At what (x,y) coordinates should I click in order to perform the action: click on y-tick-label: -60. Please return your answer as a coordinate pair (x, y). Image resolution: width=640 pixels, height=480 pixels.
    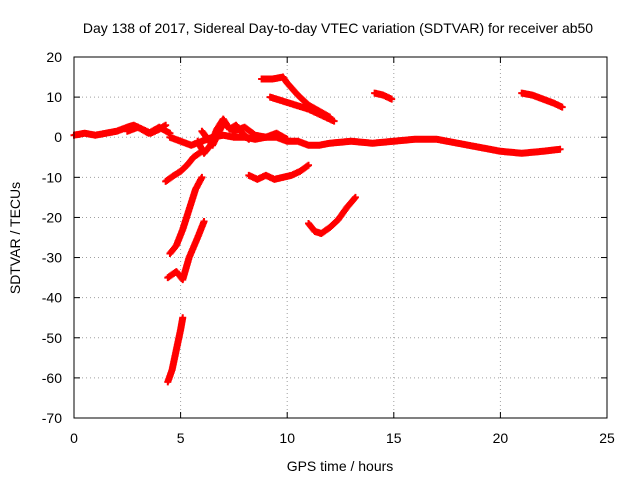
    Looking at the image, I should click on (52, 378).